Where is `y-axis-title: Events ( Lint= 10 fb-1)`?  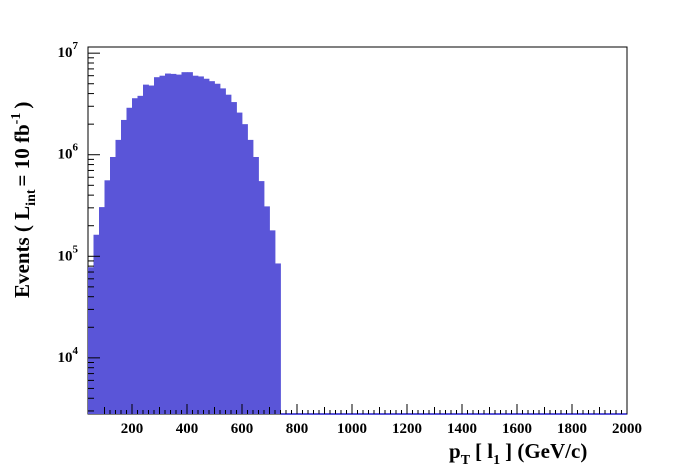 y-axis-title: Events ( Lint= 10 fb-1) is located at coordinates (24, 200).